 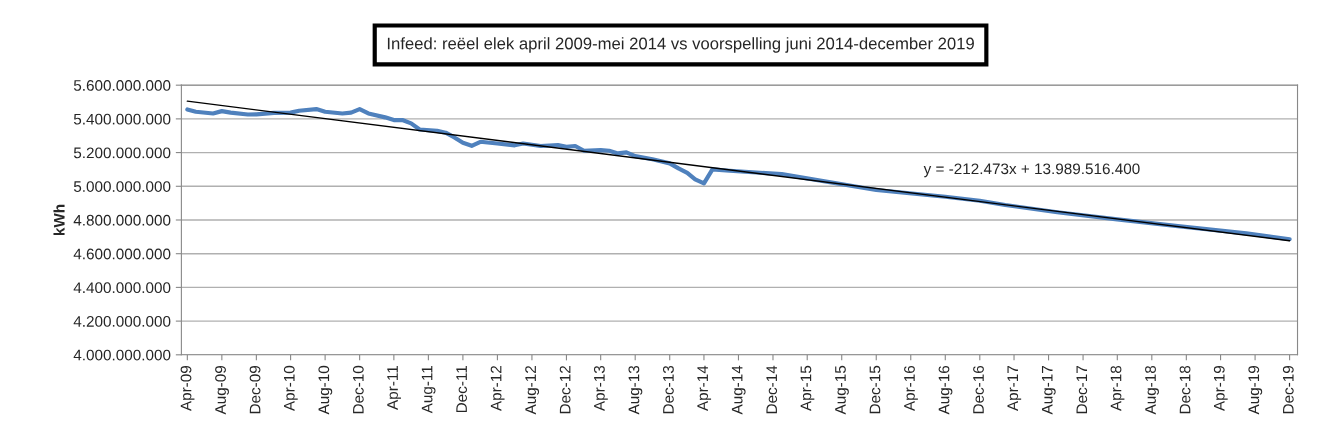 What do you see at coordinates (978, 389) in the screenshot?
I see `x-tick-label: Dec-16` at bounding box center [978, 389].